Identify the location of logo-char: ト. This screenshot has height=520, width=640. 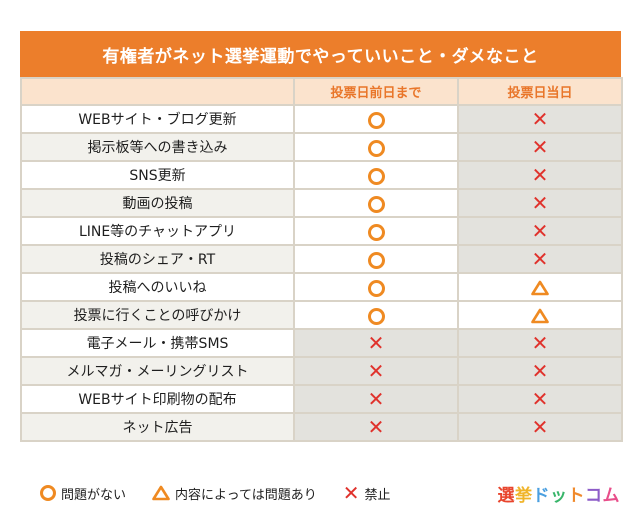
(576, 495).